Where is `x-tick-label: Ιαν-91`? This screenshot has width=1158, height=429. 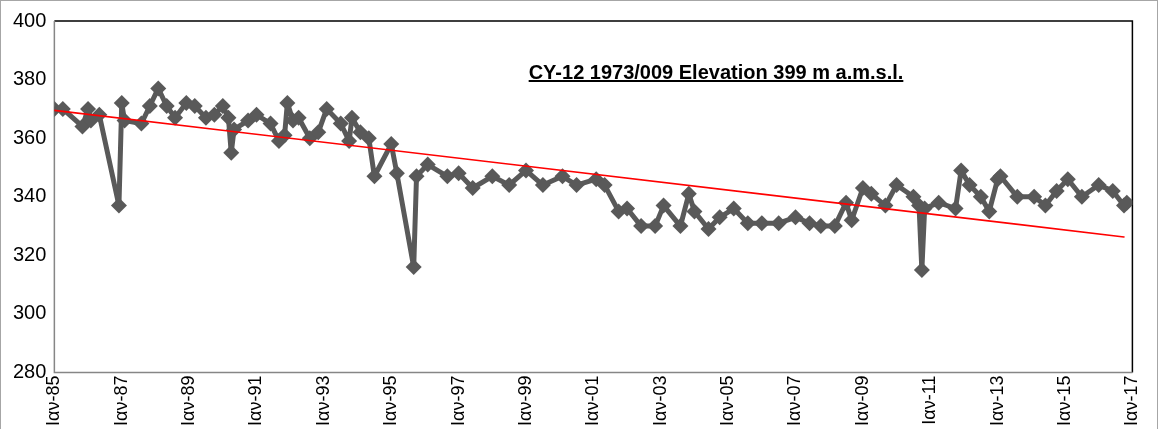 x-tick-label: Ιαν-91 is located at coordinates (255, 401).